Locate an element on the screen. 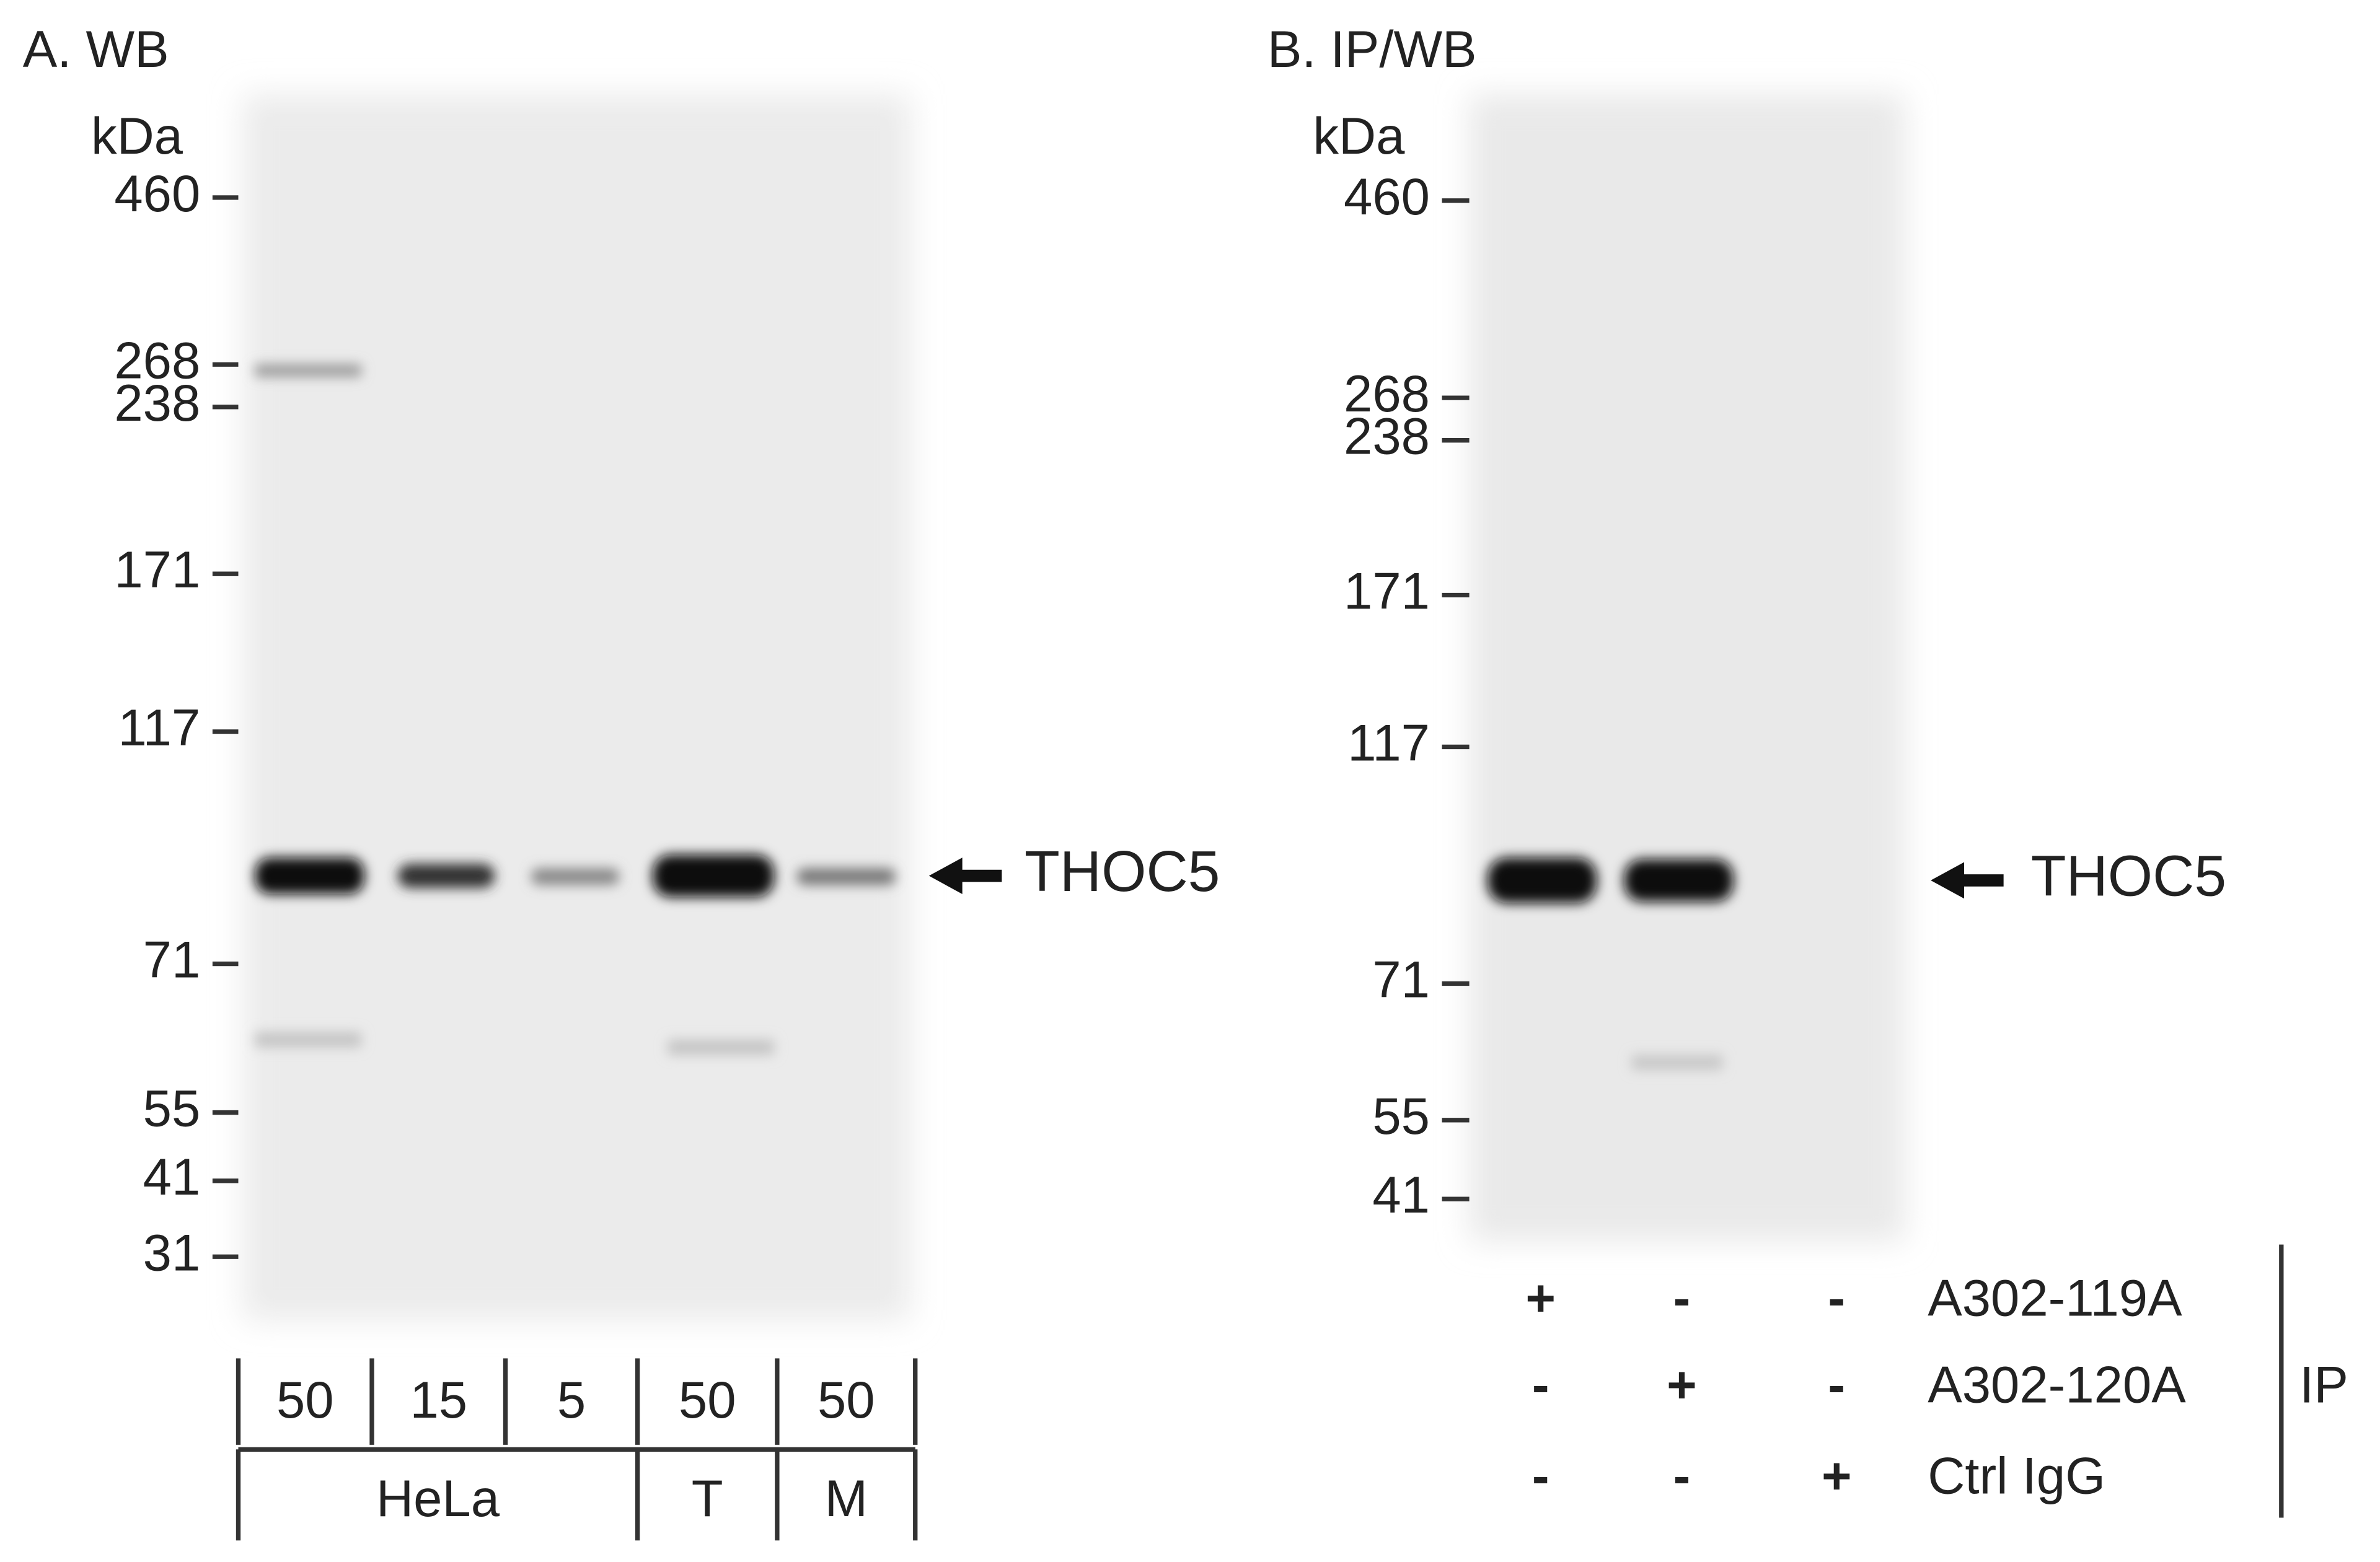 This screenshot has width=2380, height=1562. ip-row-label: A302-120A is located at coordinates (2057, 1385).